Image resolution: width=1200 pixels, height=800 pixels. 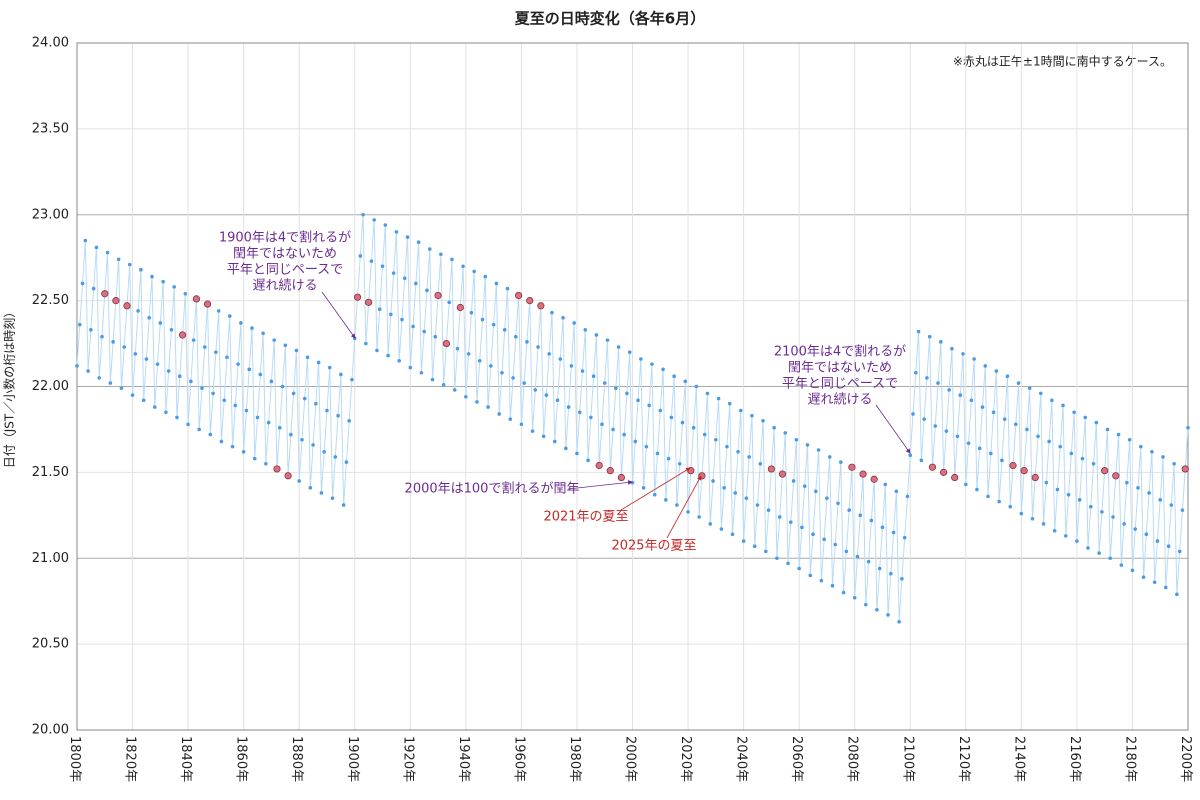 What do you see at coordinates (50, 128) in the screenshot?
I see `y-tick-label: 23.50` at bounding box center [50, 128].